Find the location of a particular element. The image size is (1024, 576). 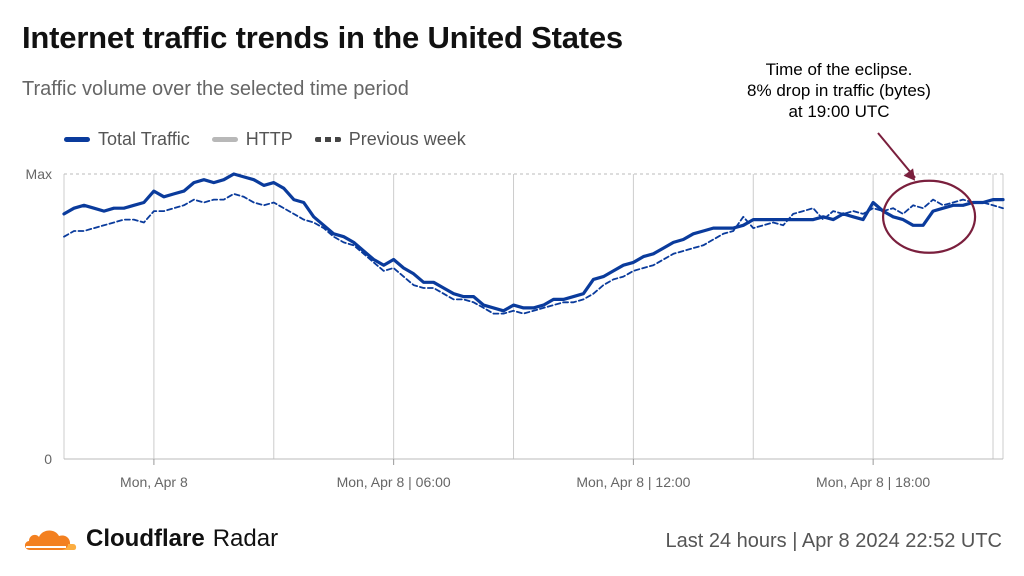

brand-name: Cloudflare is located at coordinates (145, 538).